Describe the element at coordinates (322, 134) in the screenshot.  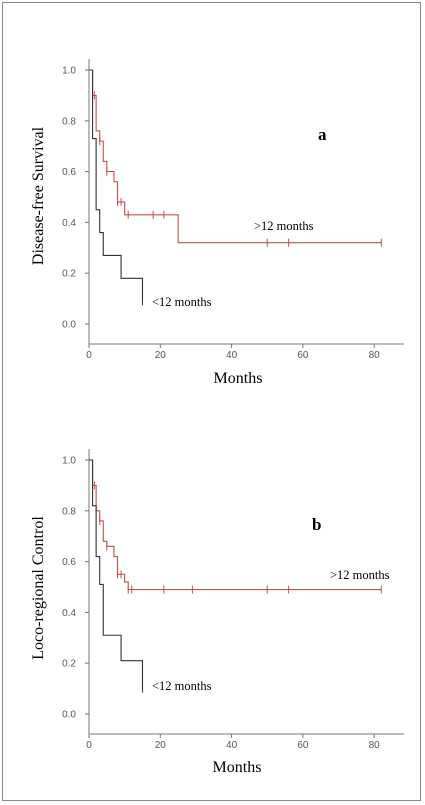
I see `panel-a-letter: a` at that location.